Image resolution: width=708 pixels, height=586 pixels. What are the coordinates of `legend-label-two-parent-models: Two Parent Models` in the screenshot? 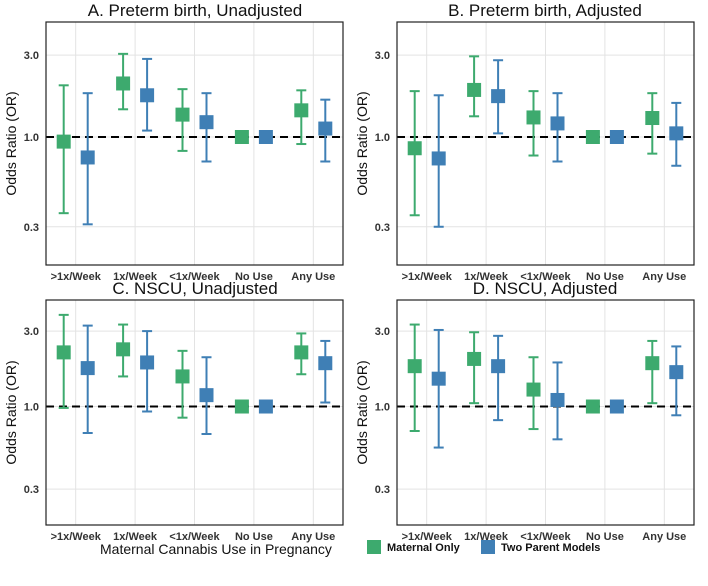 It's located at (550, 548).